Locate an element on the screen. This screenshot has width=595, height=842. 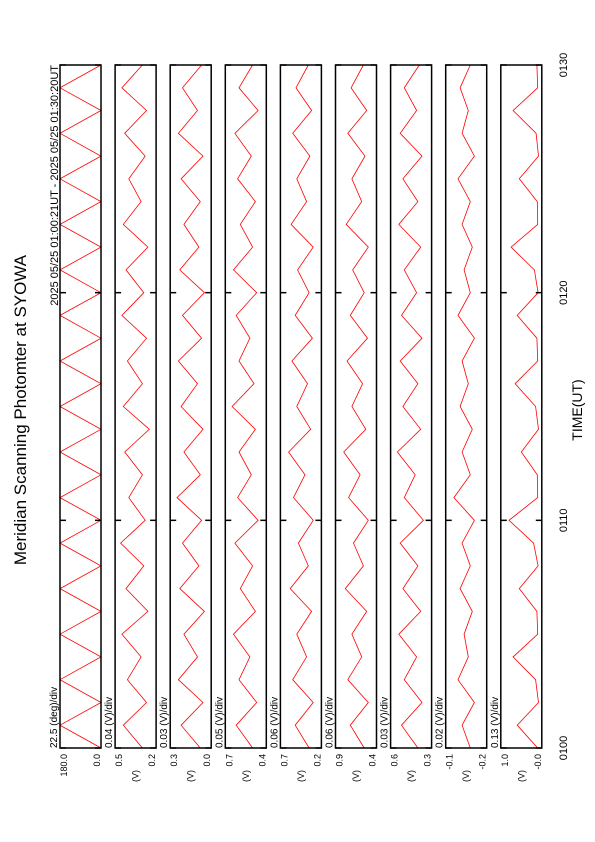
y-tick-label: -0.2 is located at coordinates (483, 762).